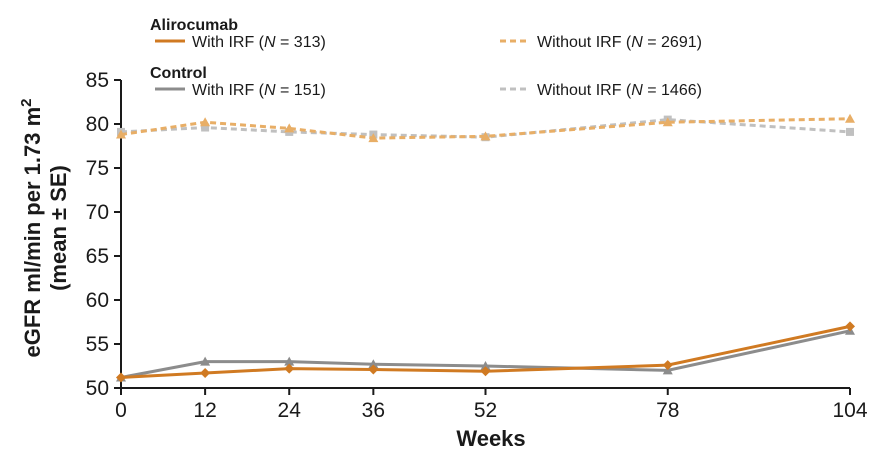  What do you see at coordinates (290, 410) in the screenshot?
I see `x-tick-label: 24` at bounding box center [290, 410].